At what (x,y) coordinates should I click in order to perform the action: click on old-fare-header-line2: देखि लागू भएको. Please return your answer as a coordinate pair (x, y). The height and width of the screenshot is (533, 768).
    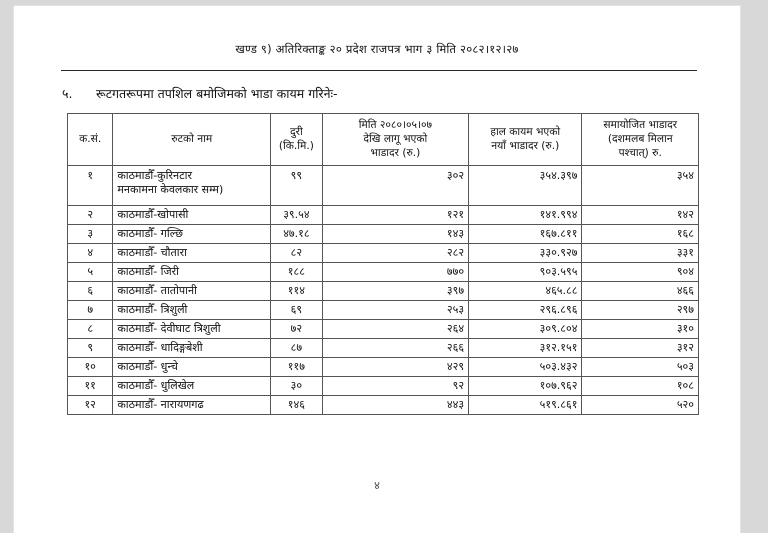
    Looking at the image, I should click on (395, 139).